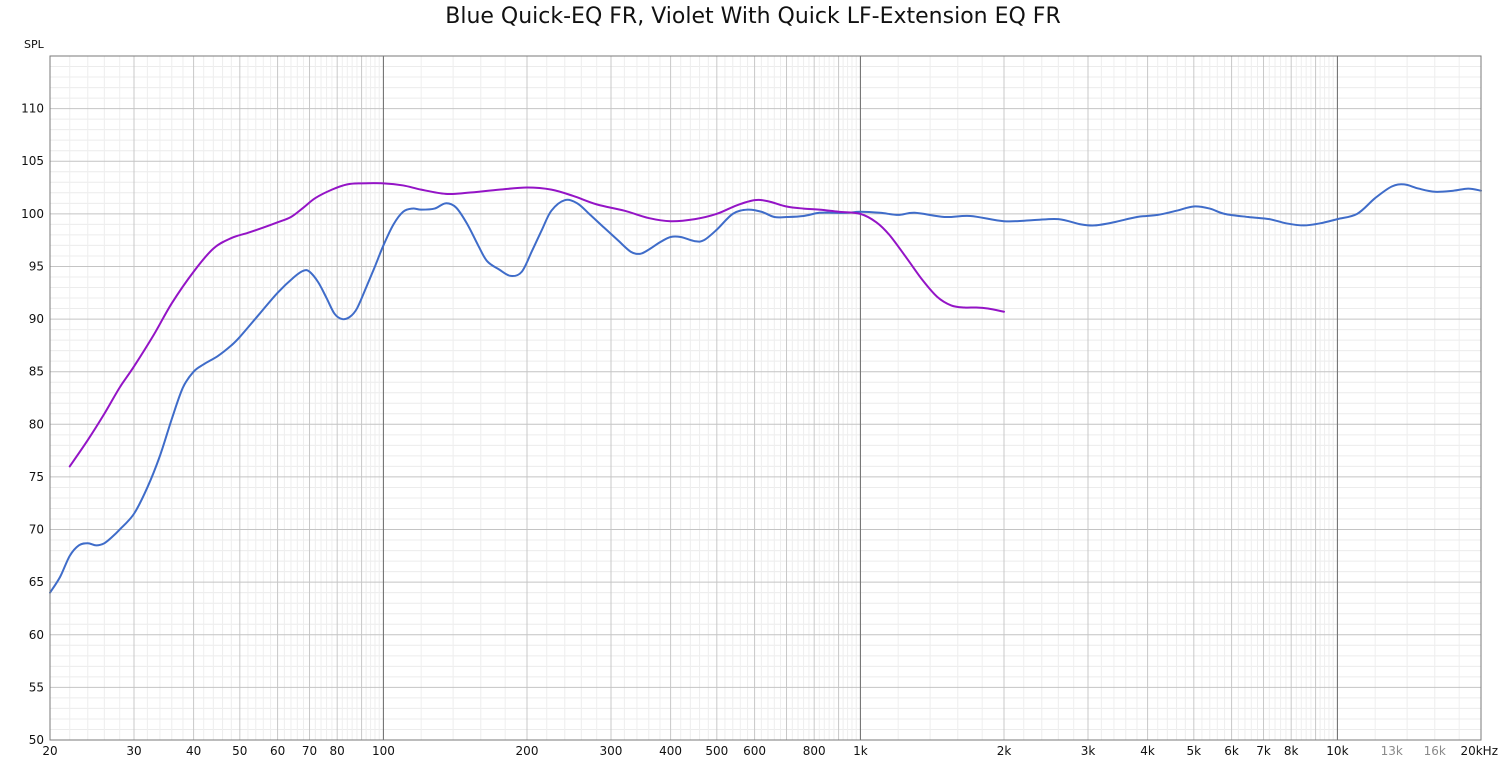 This screenshot has height=764, width=1506. Describe the element at coordinates (36, 477) in the screenshot. I see `y-tick-label: 75` at that location.